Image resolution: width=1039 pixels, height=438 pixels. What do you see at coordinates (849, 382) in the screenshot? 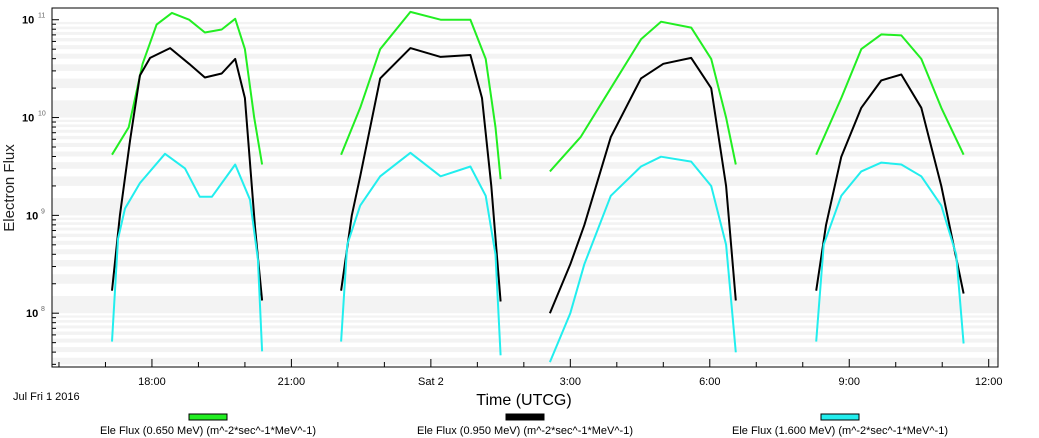
I see `x-tick-label: 9:00` at bounding box center [849, 382].